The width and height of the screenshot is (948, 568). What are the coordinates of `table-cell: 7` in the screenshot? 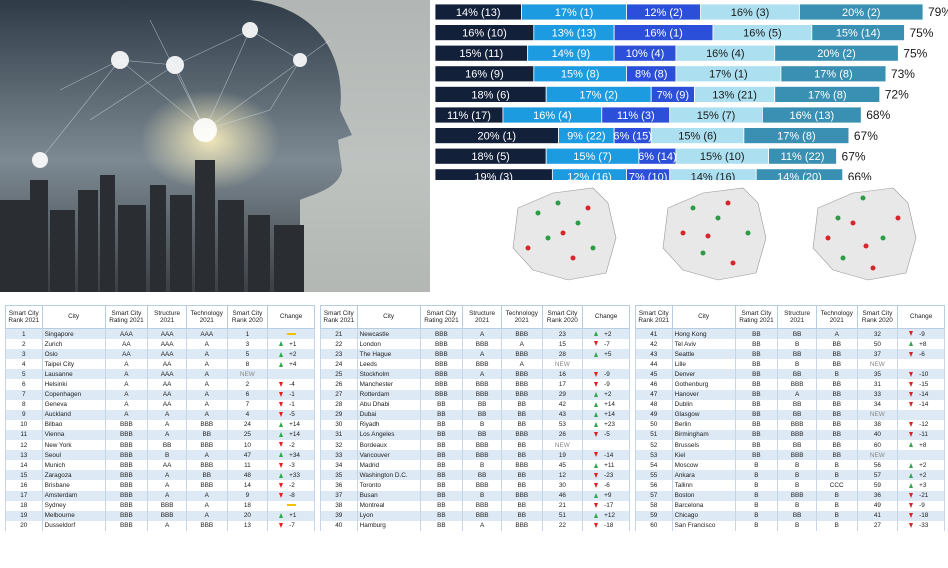 It's located at (24, 394).